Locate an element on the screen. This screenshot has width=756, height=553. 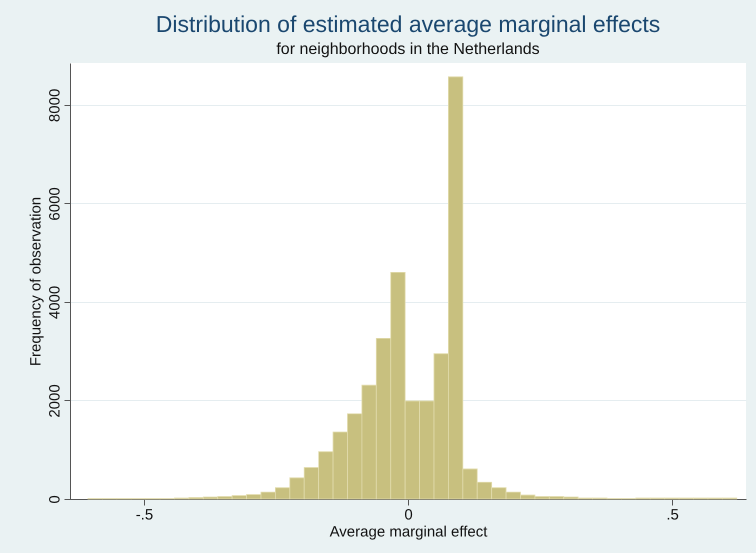
y-tick-label: 8000 is located at coordinates (55, 105).